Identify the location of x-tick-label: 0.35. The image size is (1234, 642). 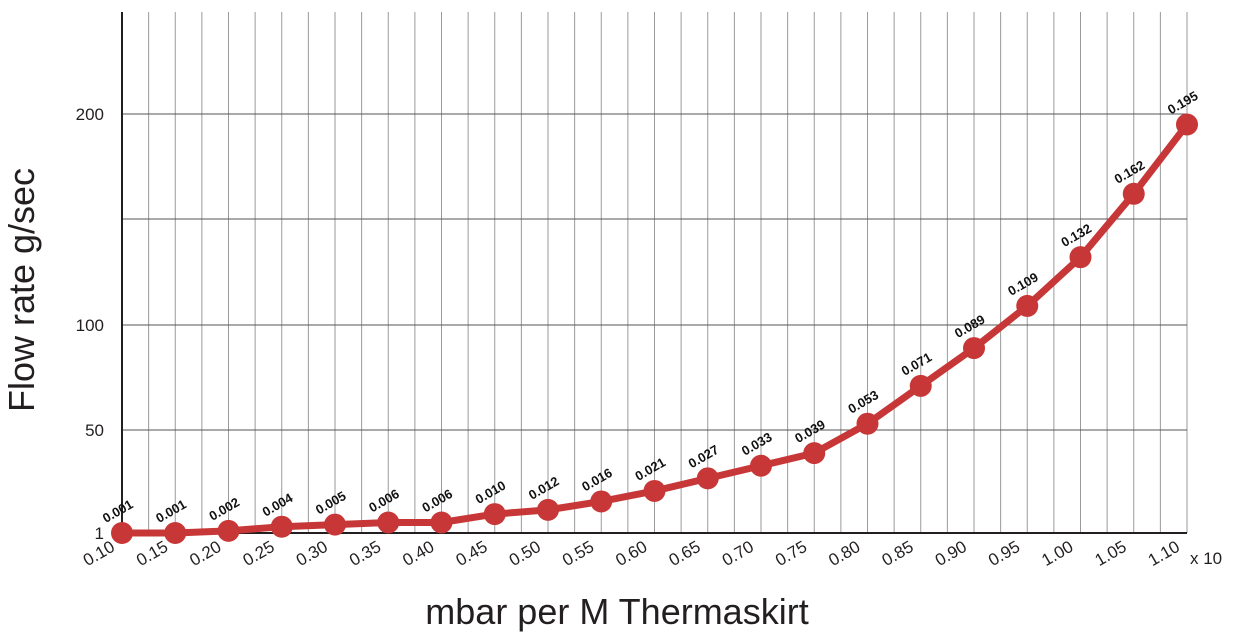
(365, 553).